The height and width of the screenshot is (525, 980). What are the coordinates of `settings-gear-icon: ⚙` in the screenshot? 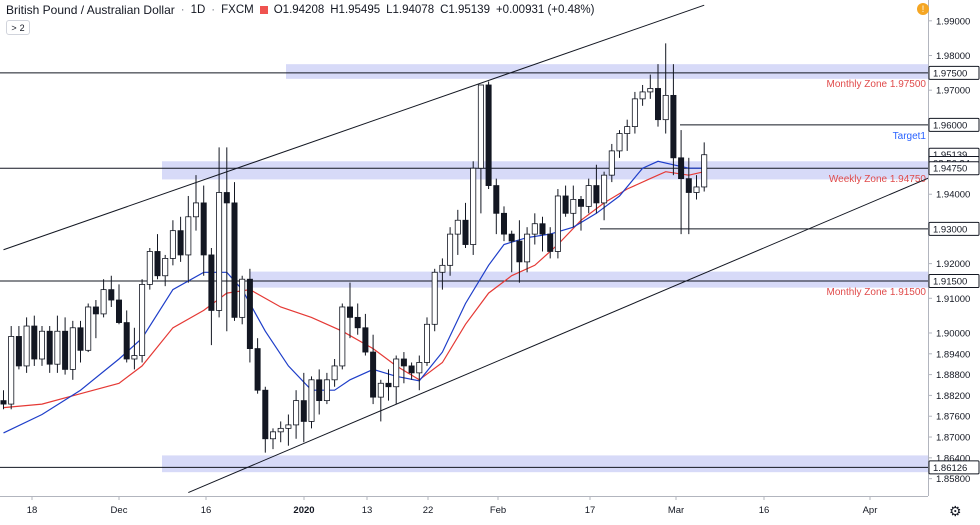 It's located at (955, 511).